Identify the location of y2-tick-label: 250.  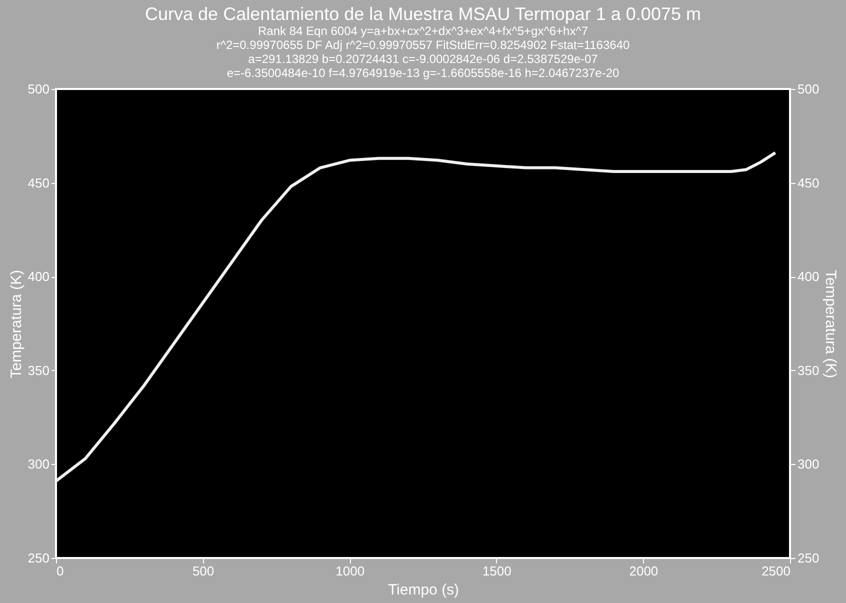
(809, 558).